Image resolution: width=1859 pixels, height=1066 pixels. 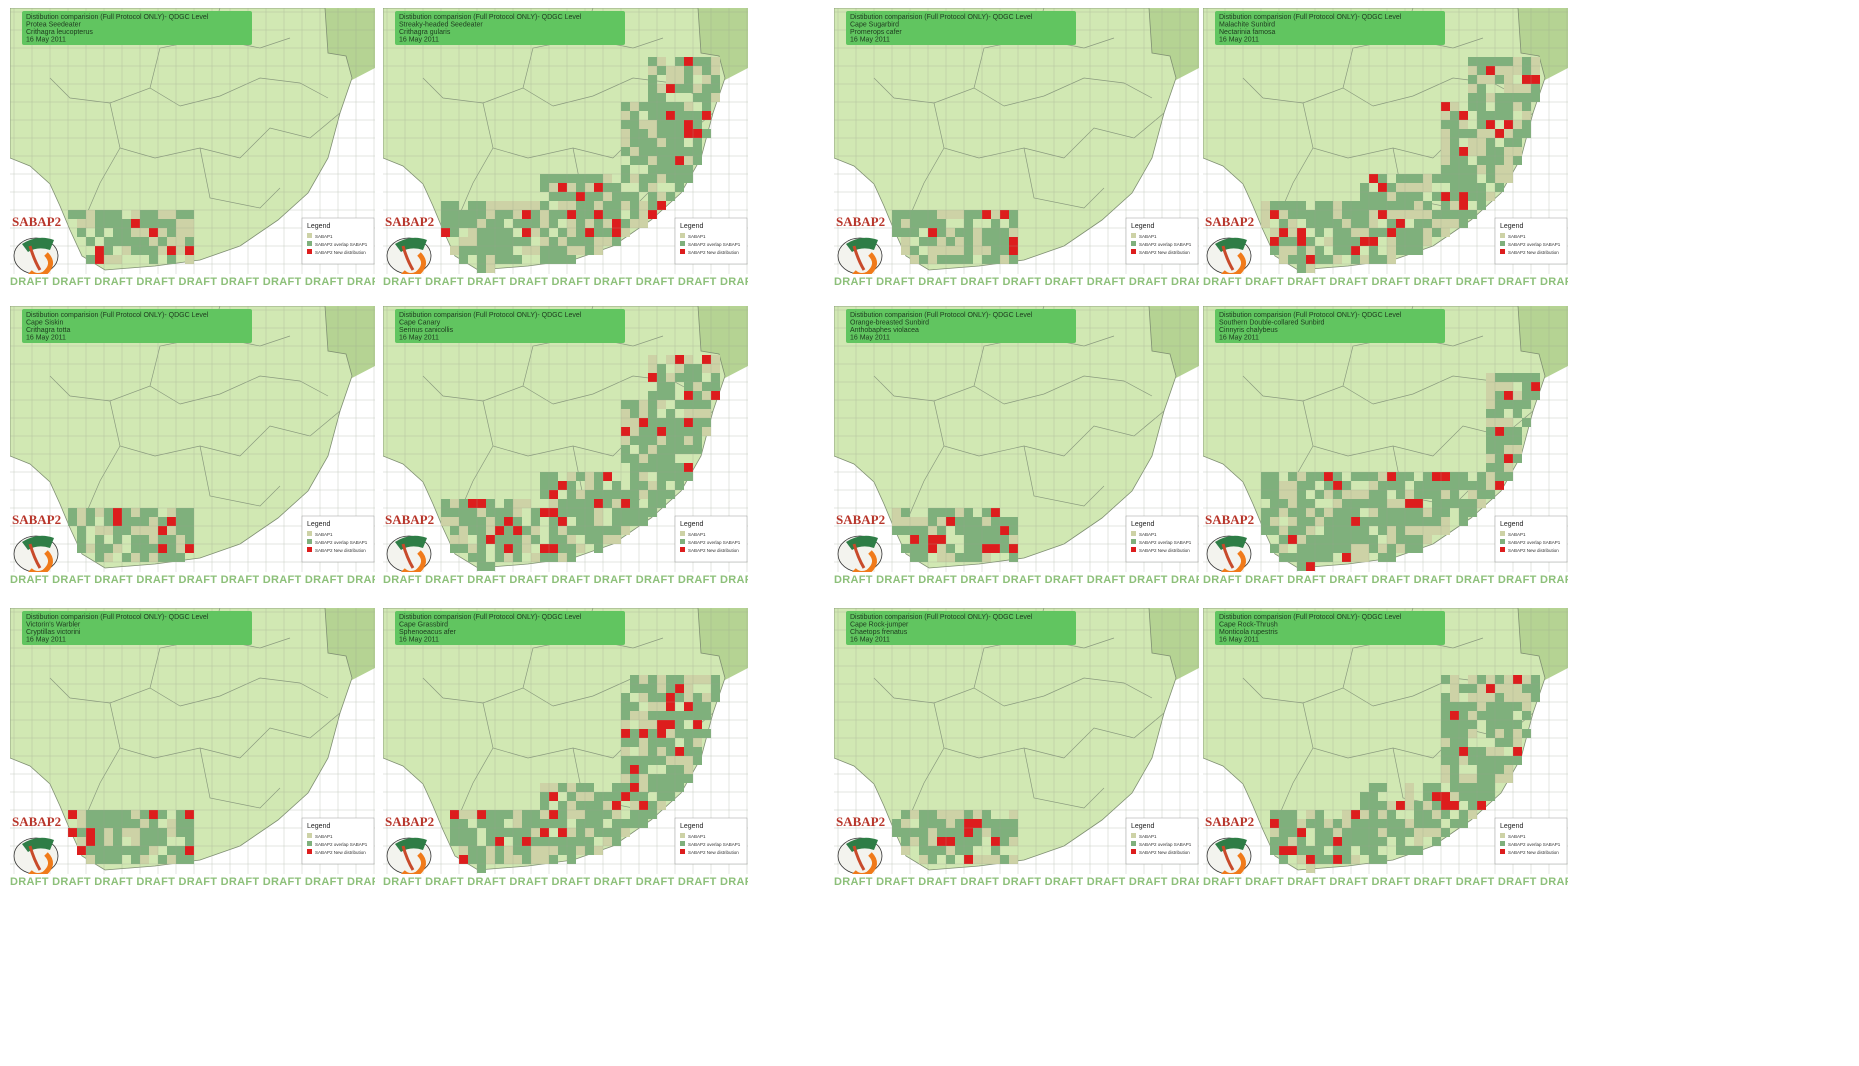 What do you see at coordinates (1229, 519) in the screenshot?
I see `logo-text: SABAP2` at bounding box center [1229, 519].